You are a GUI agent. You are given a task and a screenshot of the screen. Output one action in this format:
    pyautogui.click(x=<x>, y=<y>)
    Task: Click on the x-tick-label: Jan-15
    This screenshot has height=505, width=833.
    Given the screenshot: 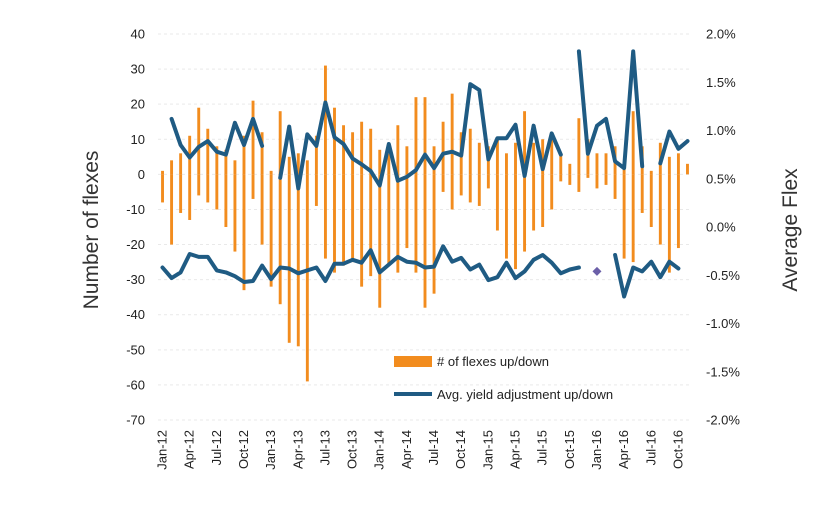 What is the action you would take?
    pyautogui.click(x=487, y=450)
    